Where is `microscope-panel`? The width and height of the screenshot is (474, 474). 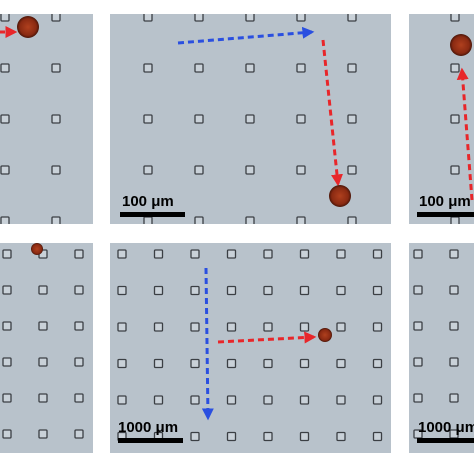
microscope-panel is located at coordinates (441, 348).